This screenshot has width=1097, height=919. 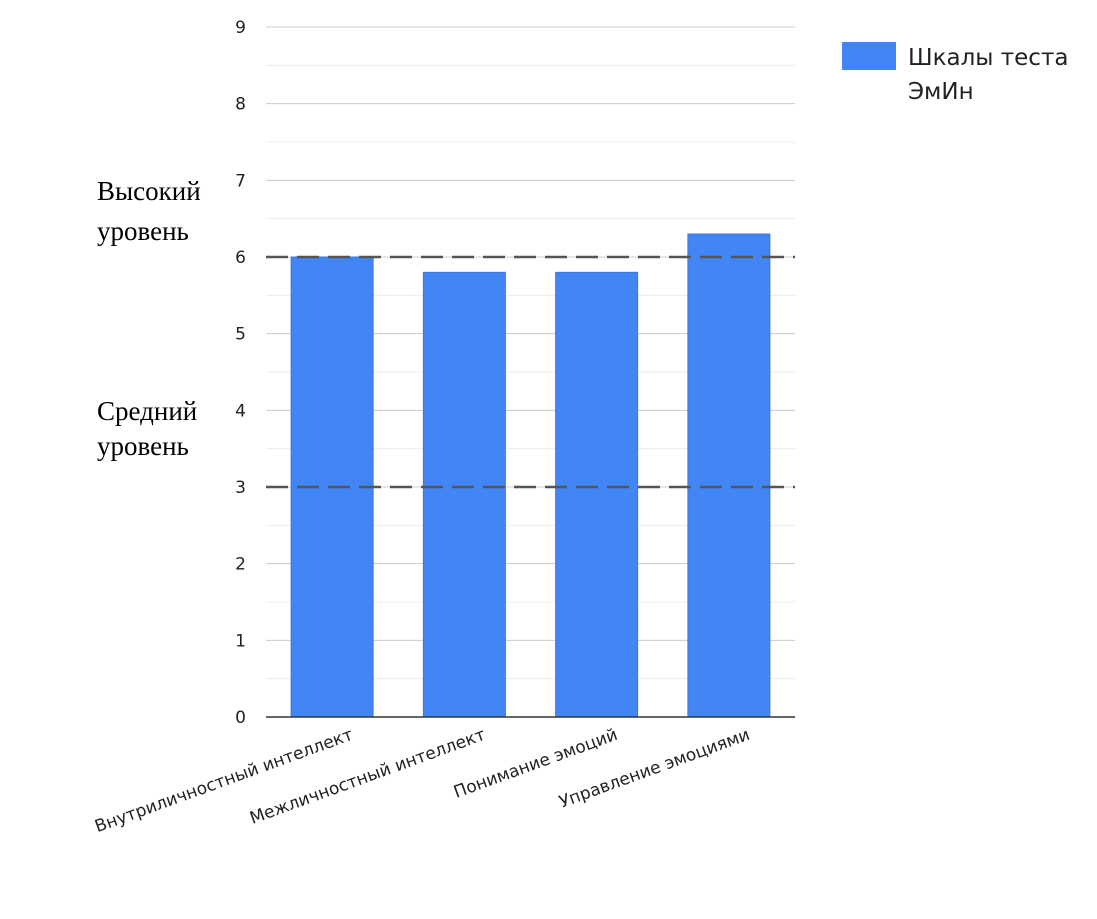 What do you see at coordinates (240, 411) in the screenshot?
I see `y-tick-label: 4` at bounding box center [240, 411].